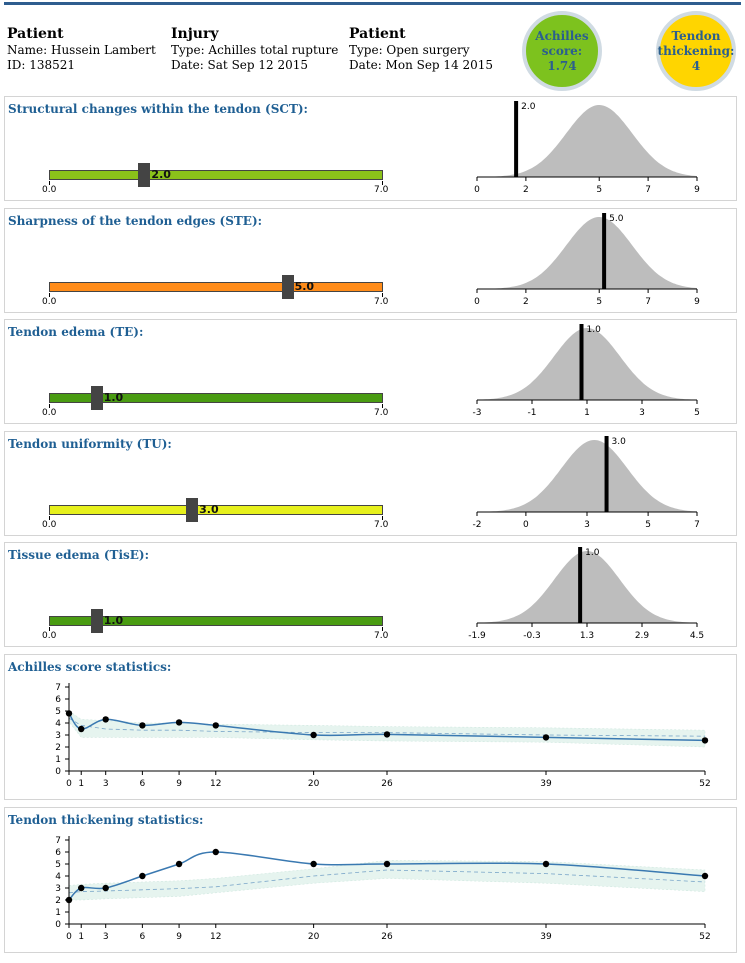 The height and width of the screenshot is (963, 745). I want to click on distribution-plot: 0 2 5 7 9 5.0, so click(587, 260).